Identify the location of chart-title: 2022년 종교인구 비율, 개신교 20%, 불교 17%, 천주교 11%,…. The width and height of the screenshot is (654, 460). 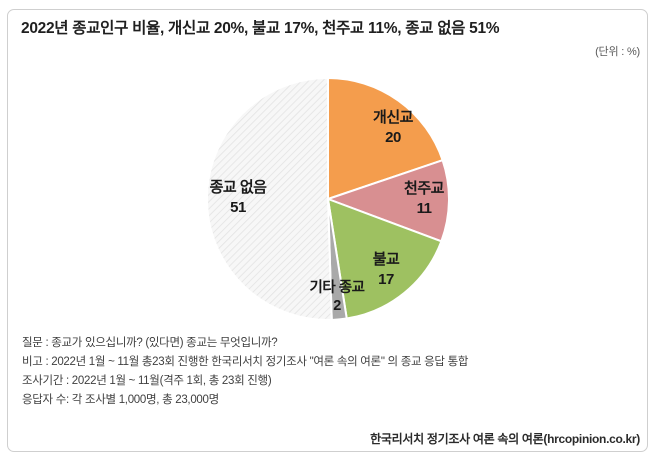
(260, 28).